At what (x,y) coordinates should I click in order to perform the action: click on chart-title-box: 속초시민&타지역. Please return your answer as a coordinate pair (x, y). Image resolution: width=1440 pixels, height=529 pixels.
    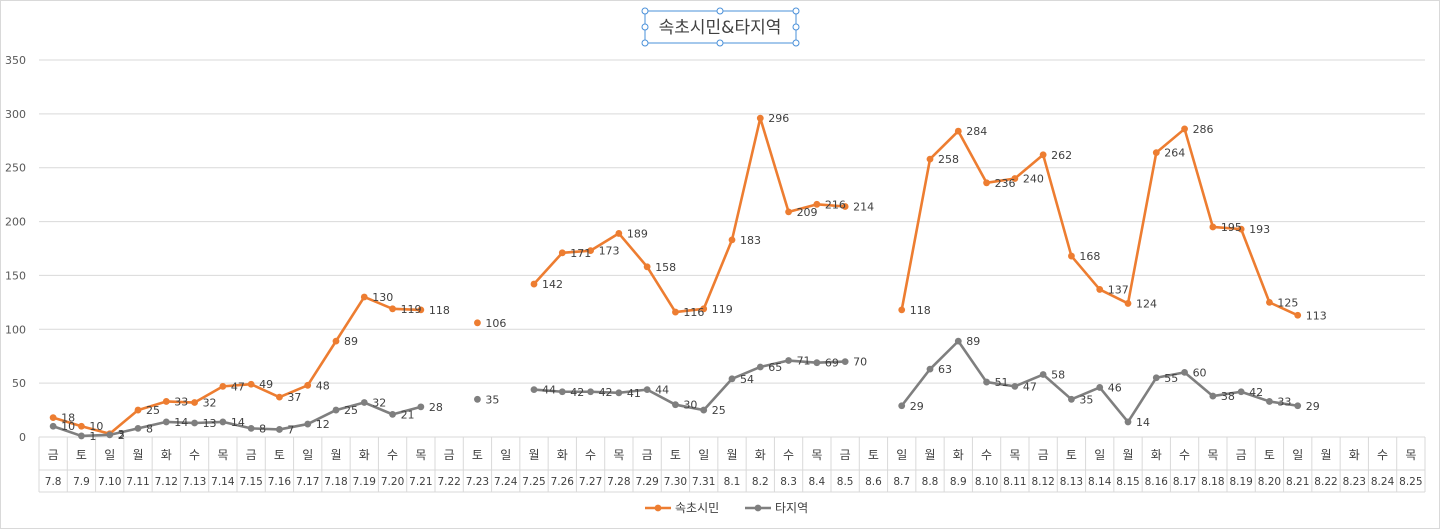
    Looking at the image, I should click on (720, 27).